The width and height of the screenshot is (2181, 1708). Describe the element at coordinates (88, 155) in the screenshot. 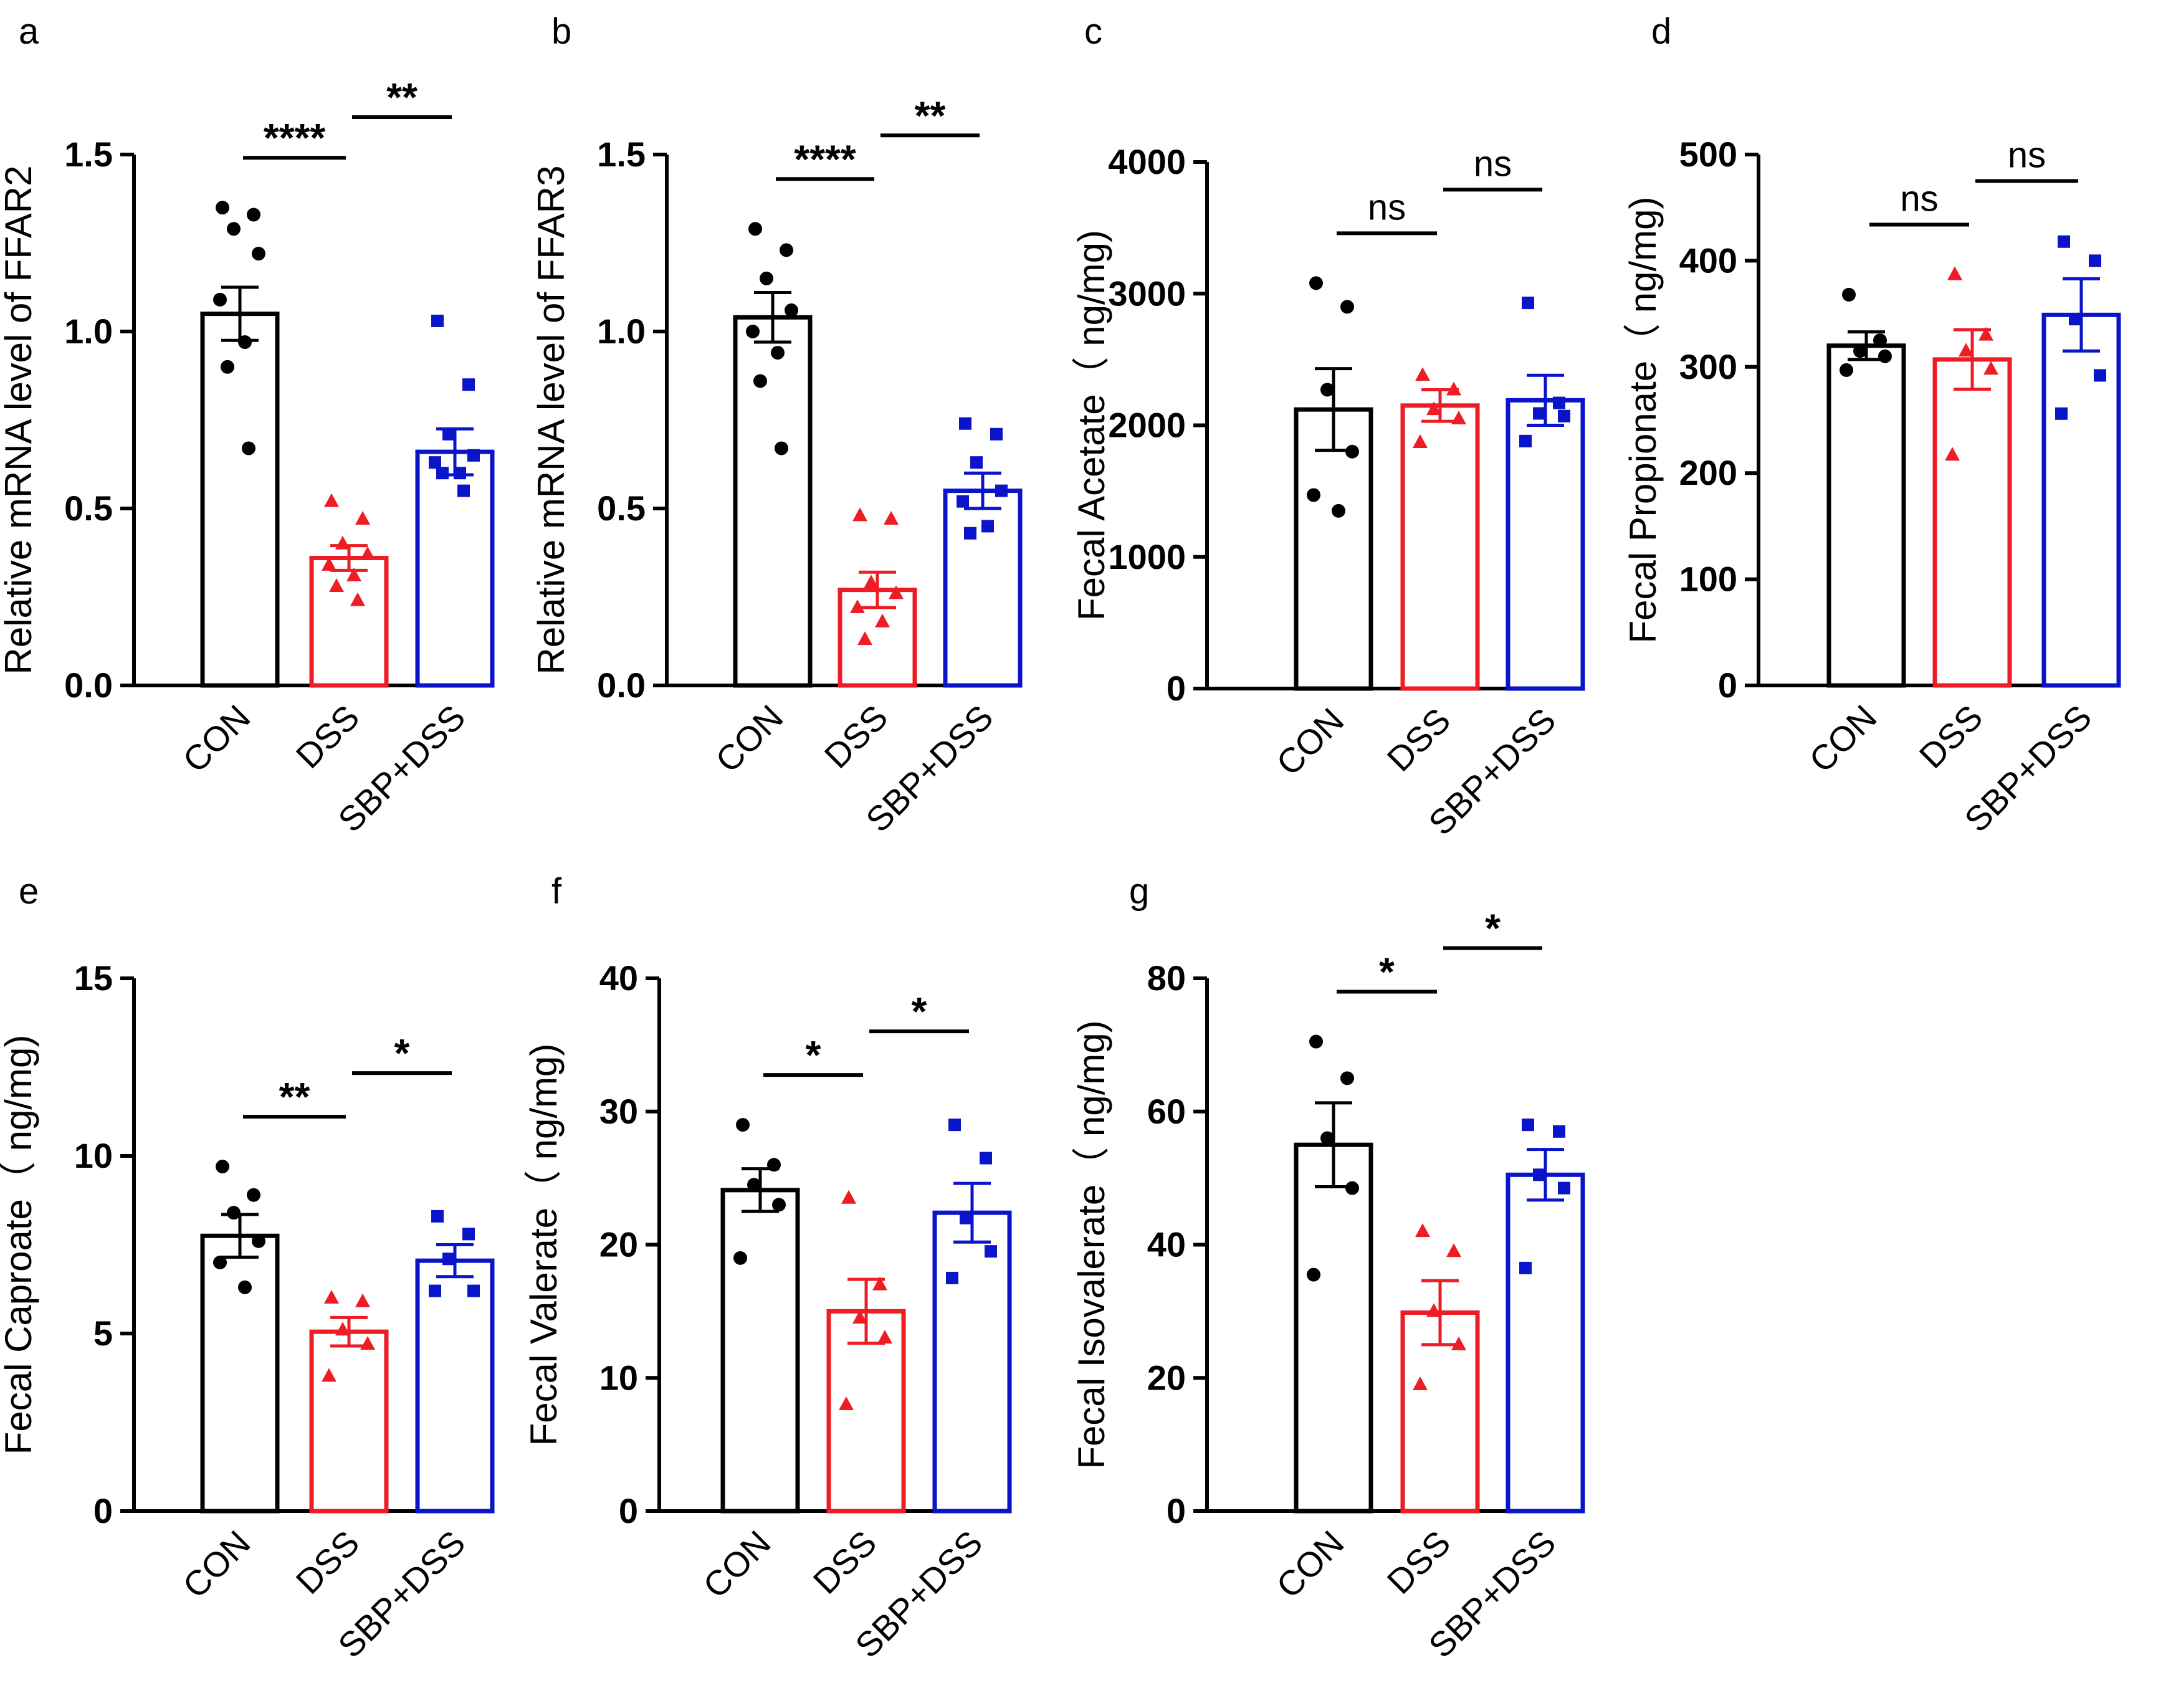

I see `y-tick-label: 1.5` at that location.